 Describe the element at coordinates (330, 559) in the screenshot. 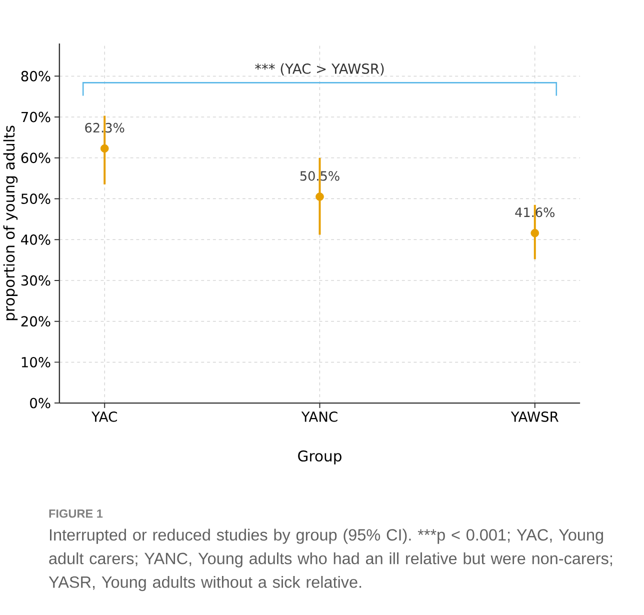

I see `text: Interrupted or reduced studies by group (95% CI). ***p < 0.001; YAC, Young adult carers; YANC, Young adults who had an ill relative but were non-carers; YASR, Young adults without a sick relative.` at that location.